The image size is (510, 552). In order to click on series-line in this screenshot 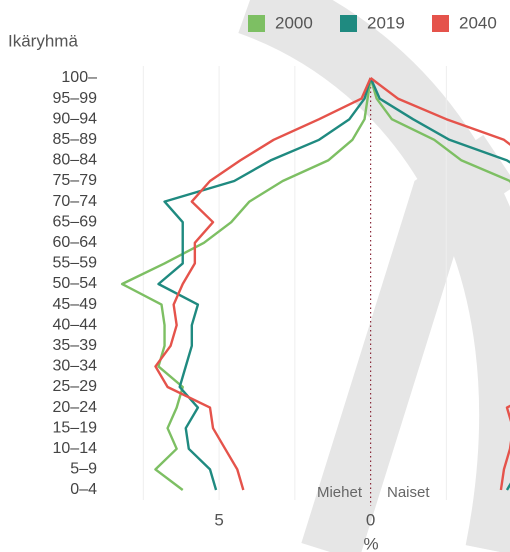, I will do `click(439, 130)`.